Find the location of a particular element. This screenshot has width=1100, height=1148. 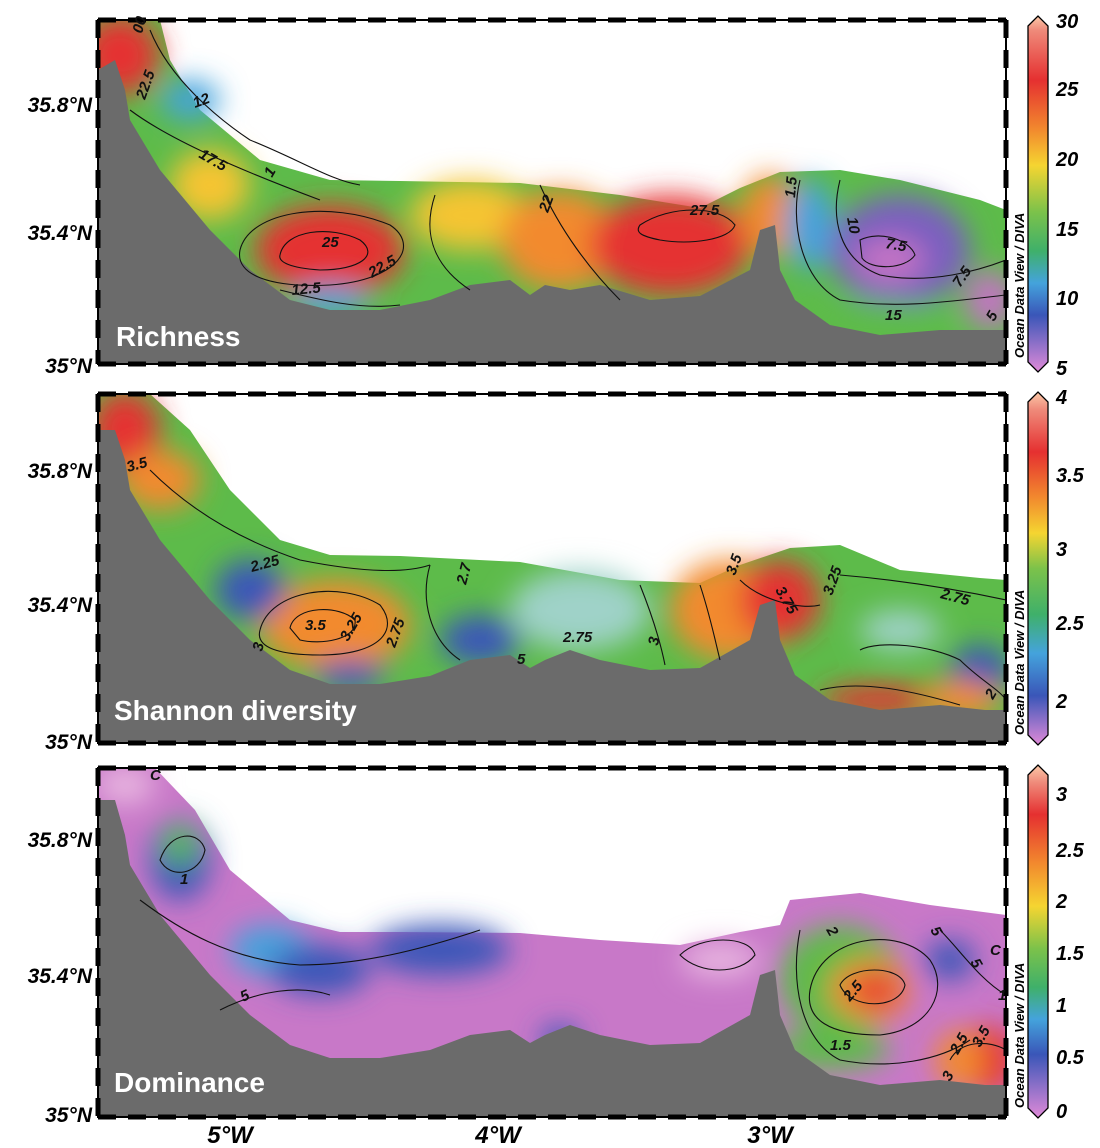

x-tick-label: 4°W is located at coordinates (498, 1135).